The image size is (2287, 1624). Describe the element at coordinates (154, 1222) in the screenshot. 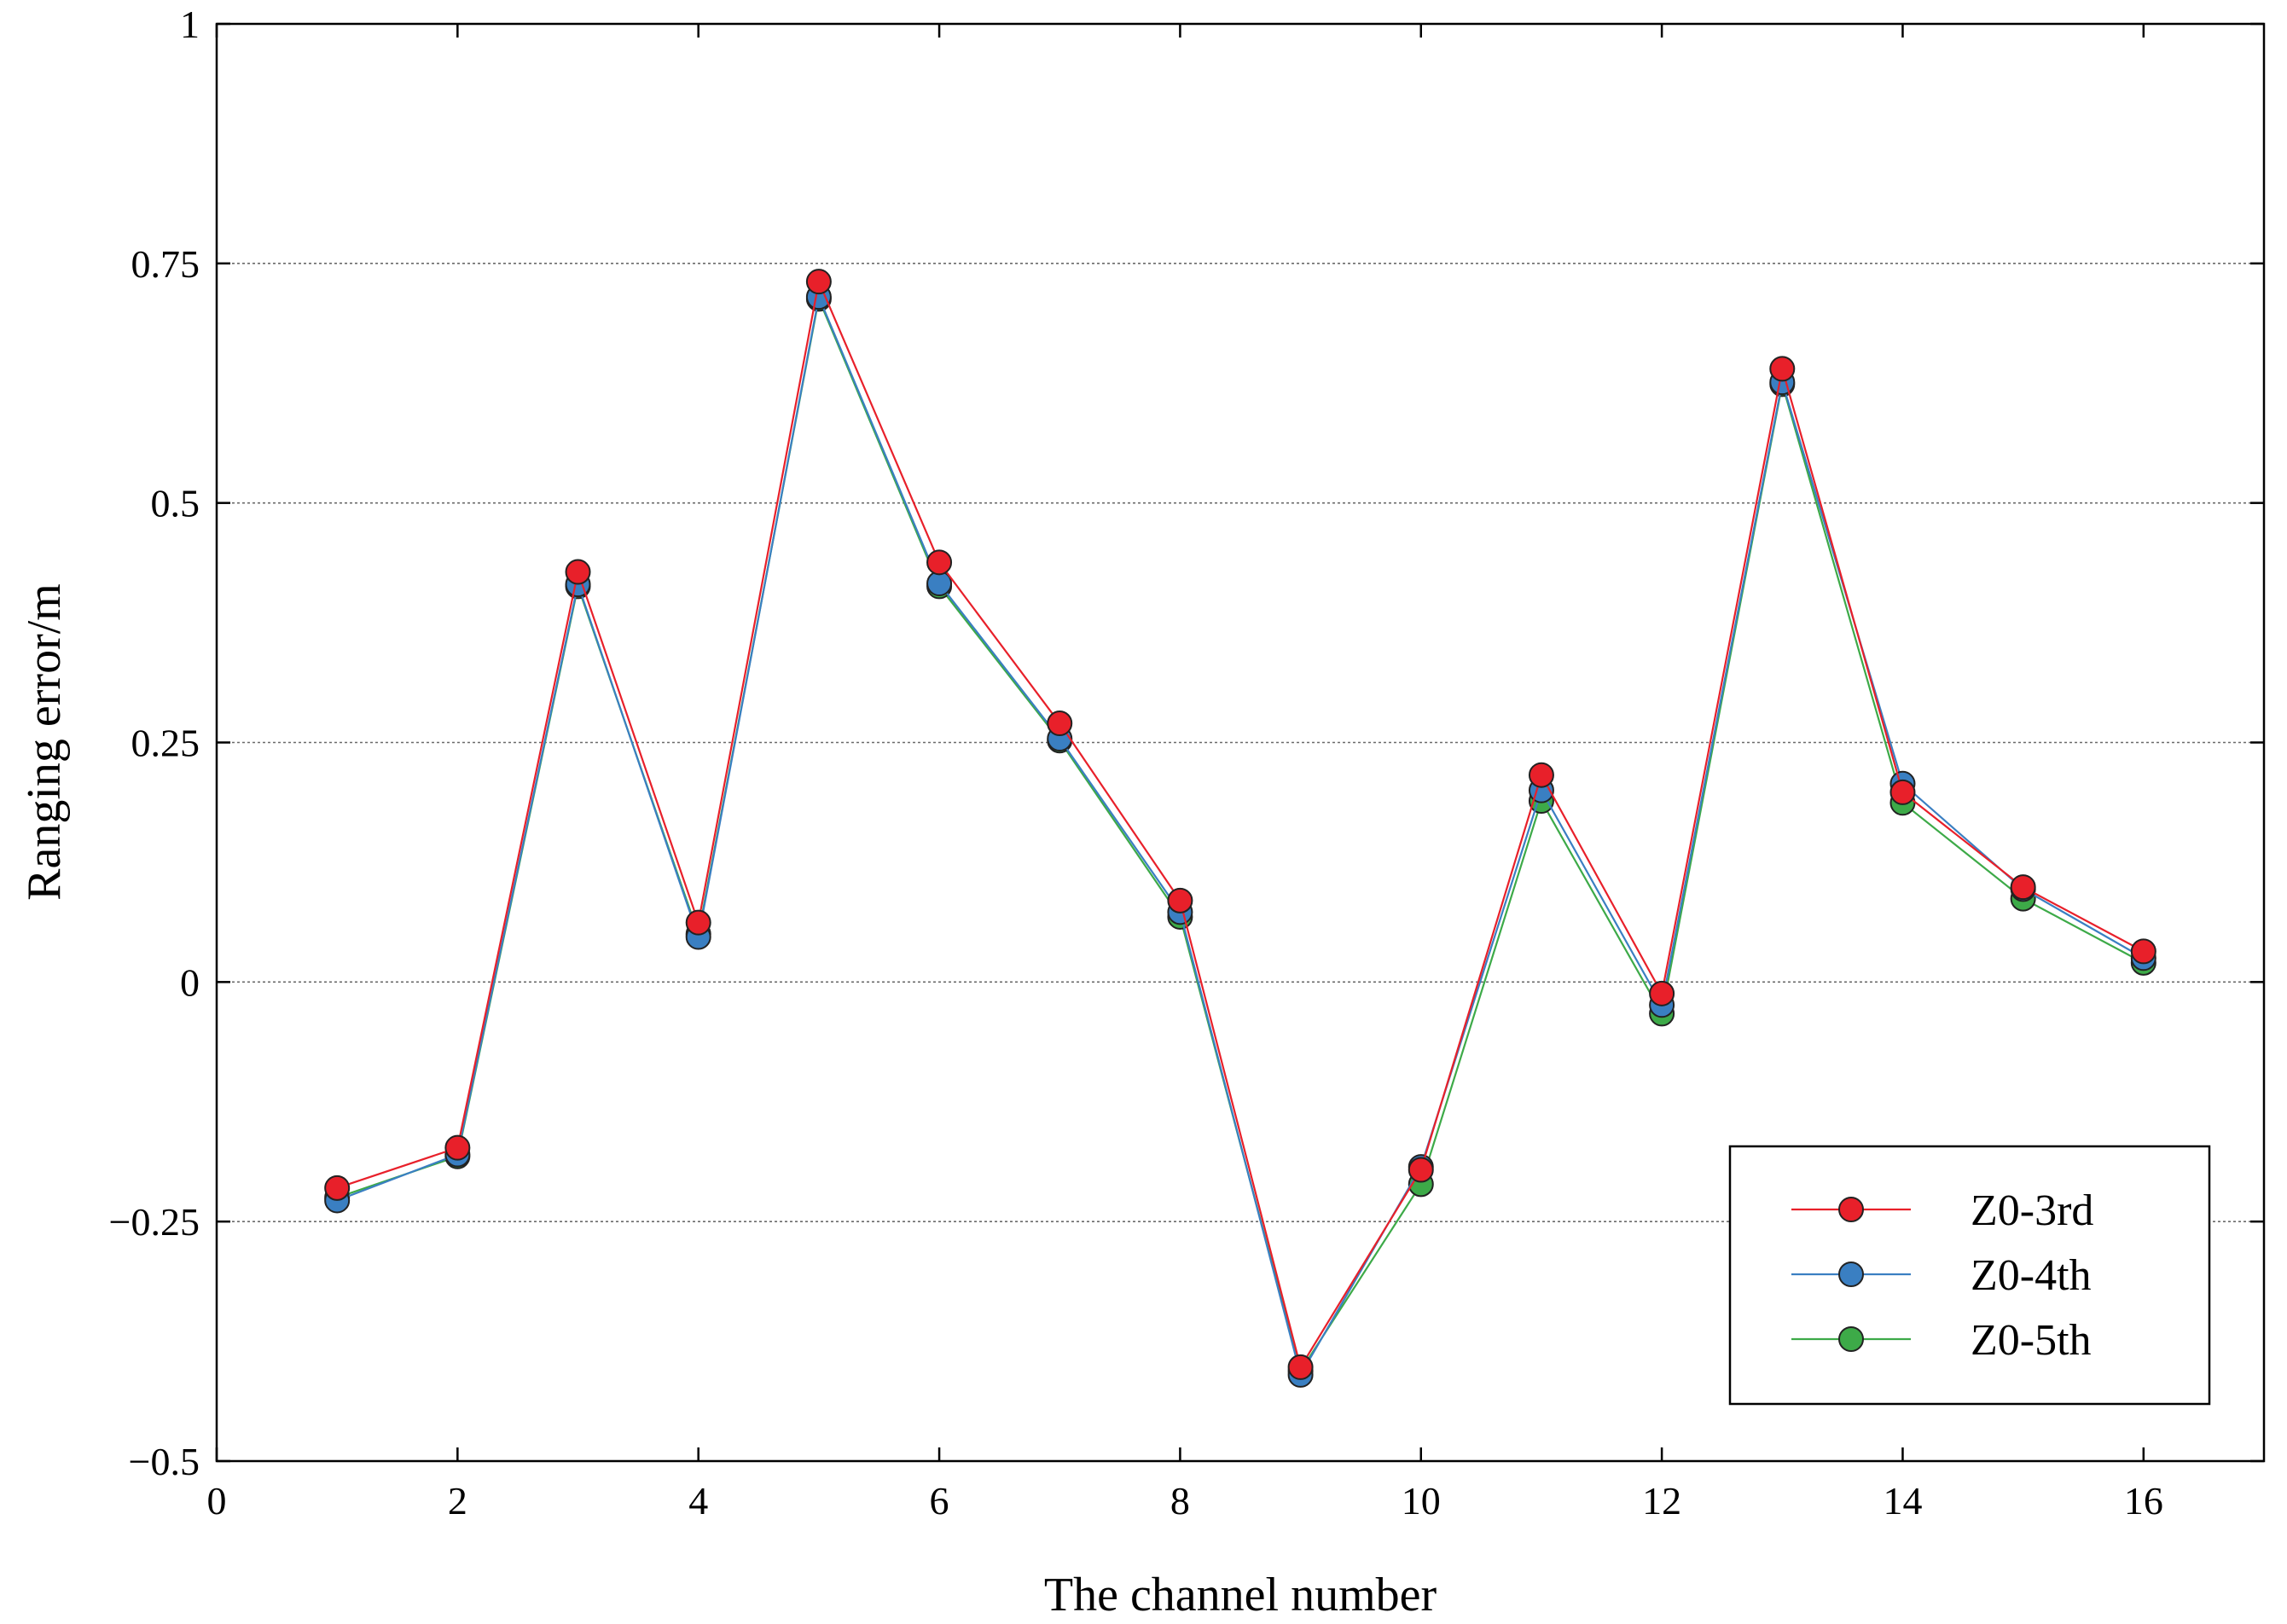

I see `y-tick-label: −0.25` at that location.